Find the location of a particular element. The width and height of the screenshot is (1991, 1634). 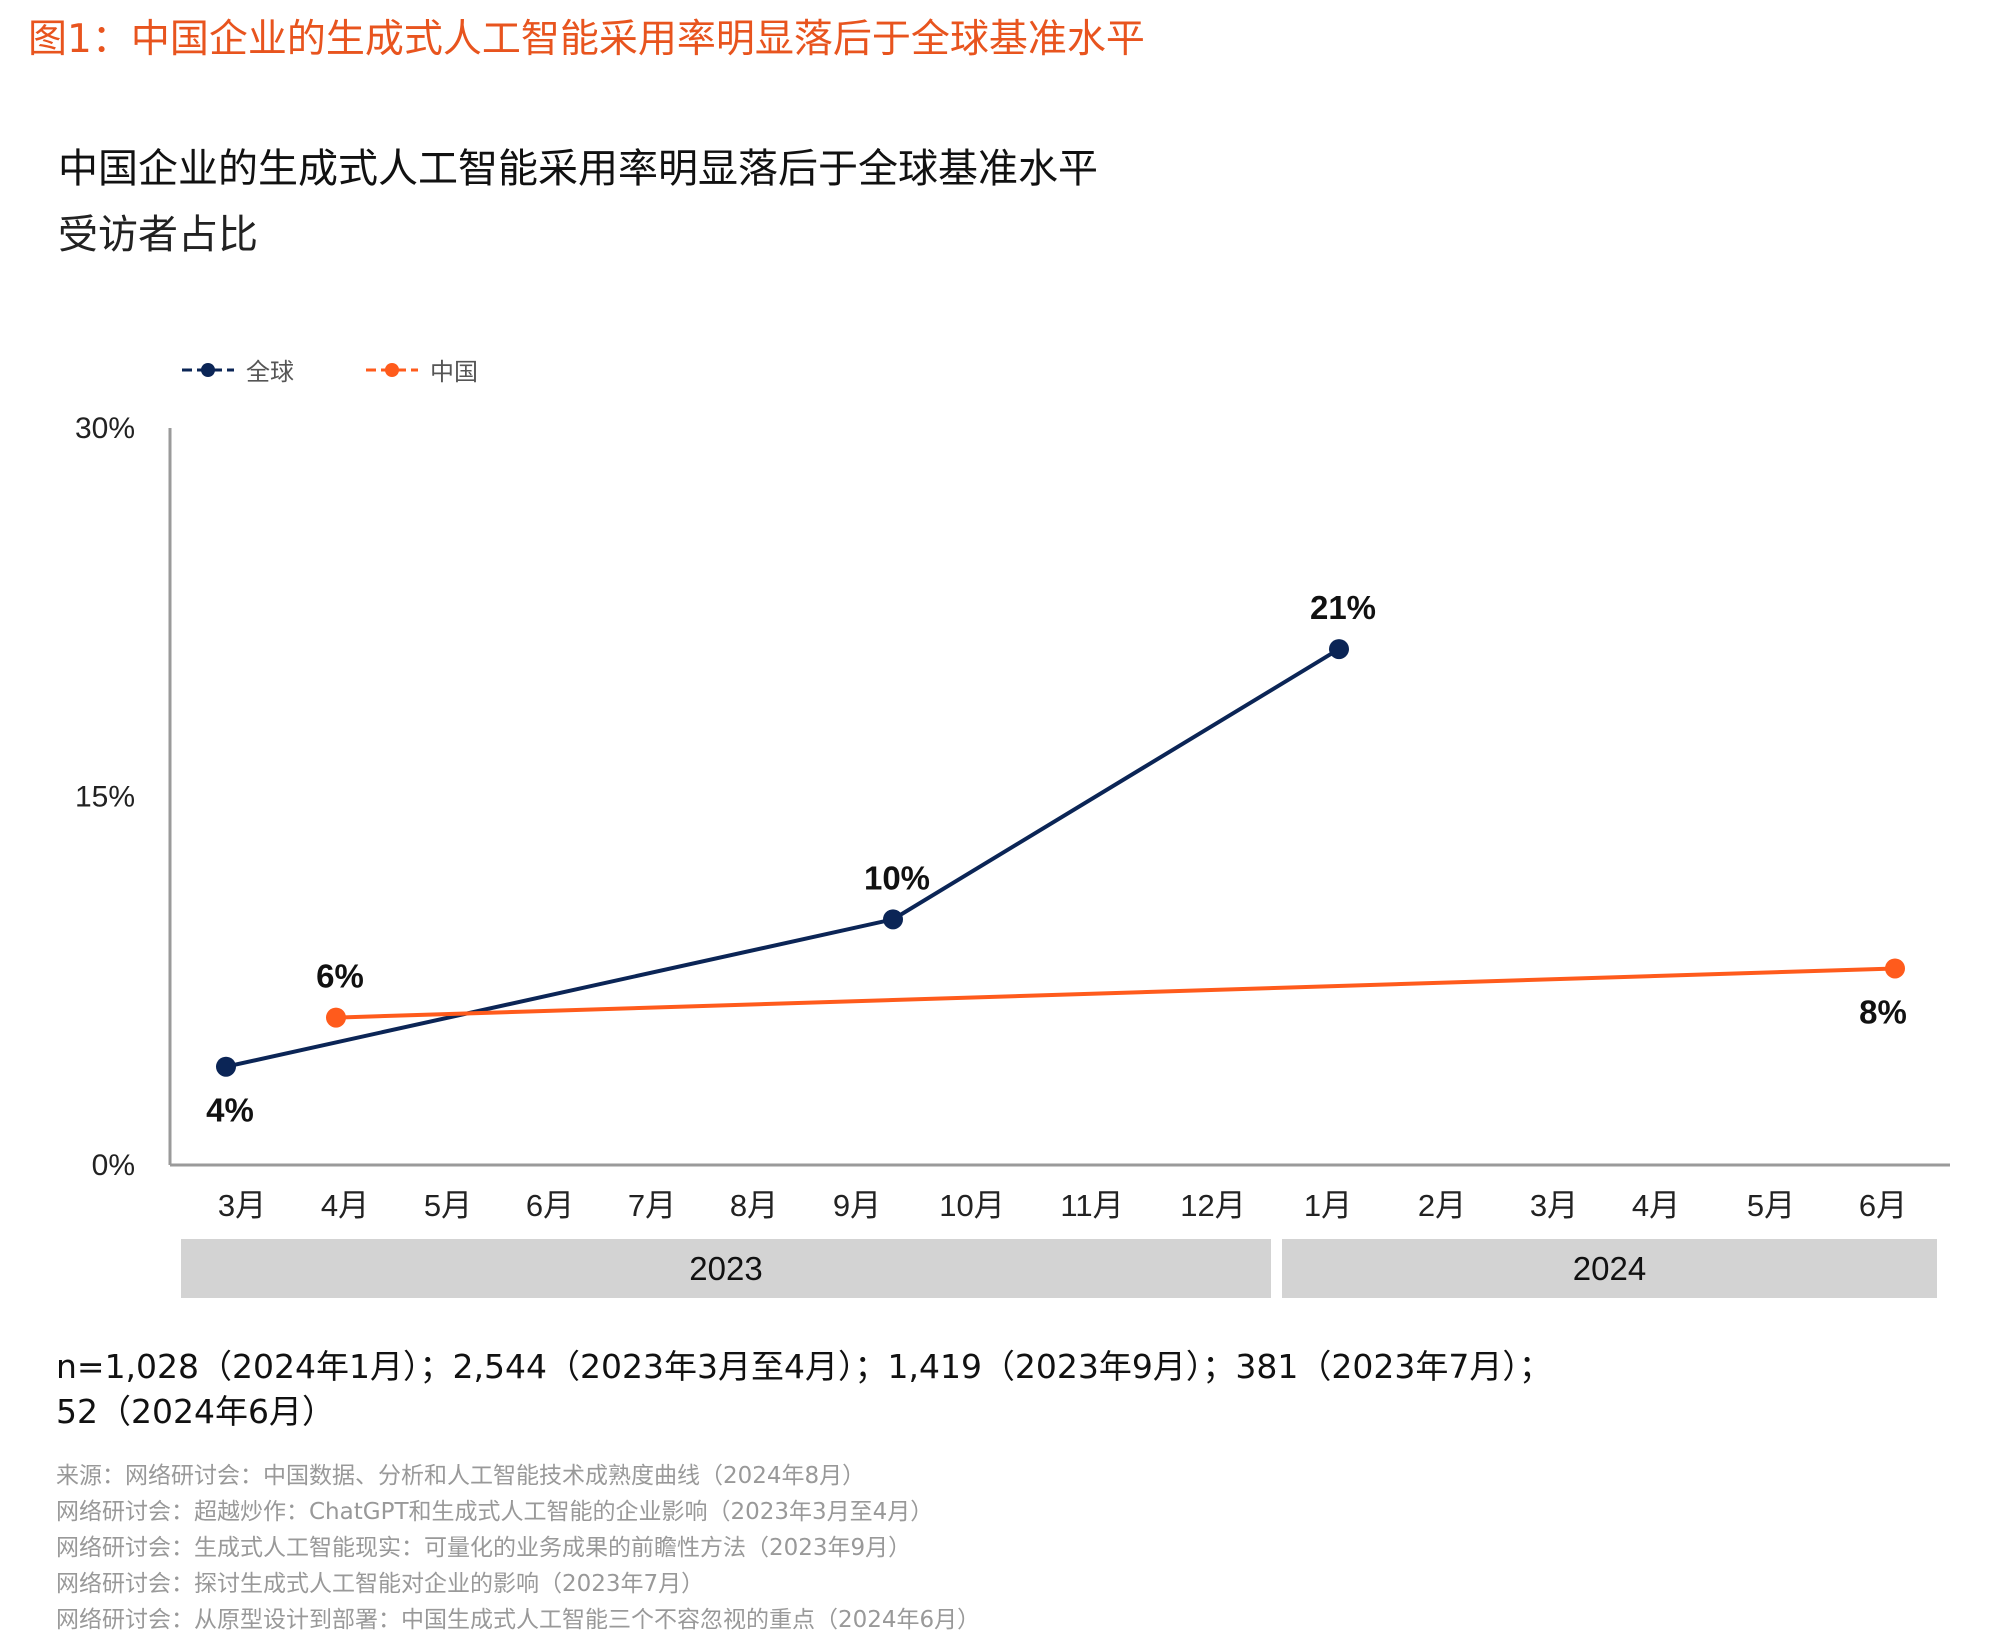

figure-title: 图1：中国企业的生成式人工智能采用率明显落后于全球基准水平 is located at coordinates (586, 39).